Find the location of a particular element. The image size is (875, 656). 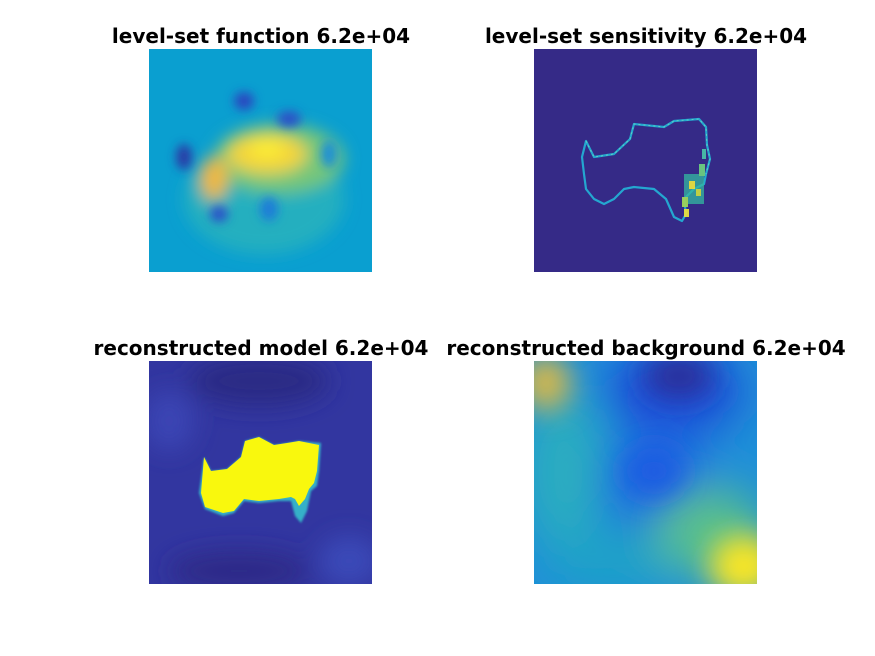

rb-teal-bottom is located at coordinates (614, 557).